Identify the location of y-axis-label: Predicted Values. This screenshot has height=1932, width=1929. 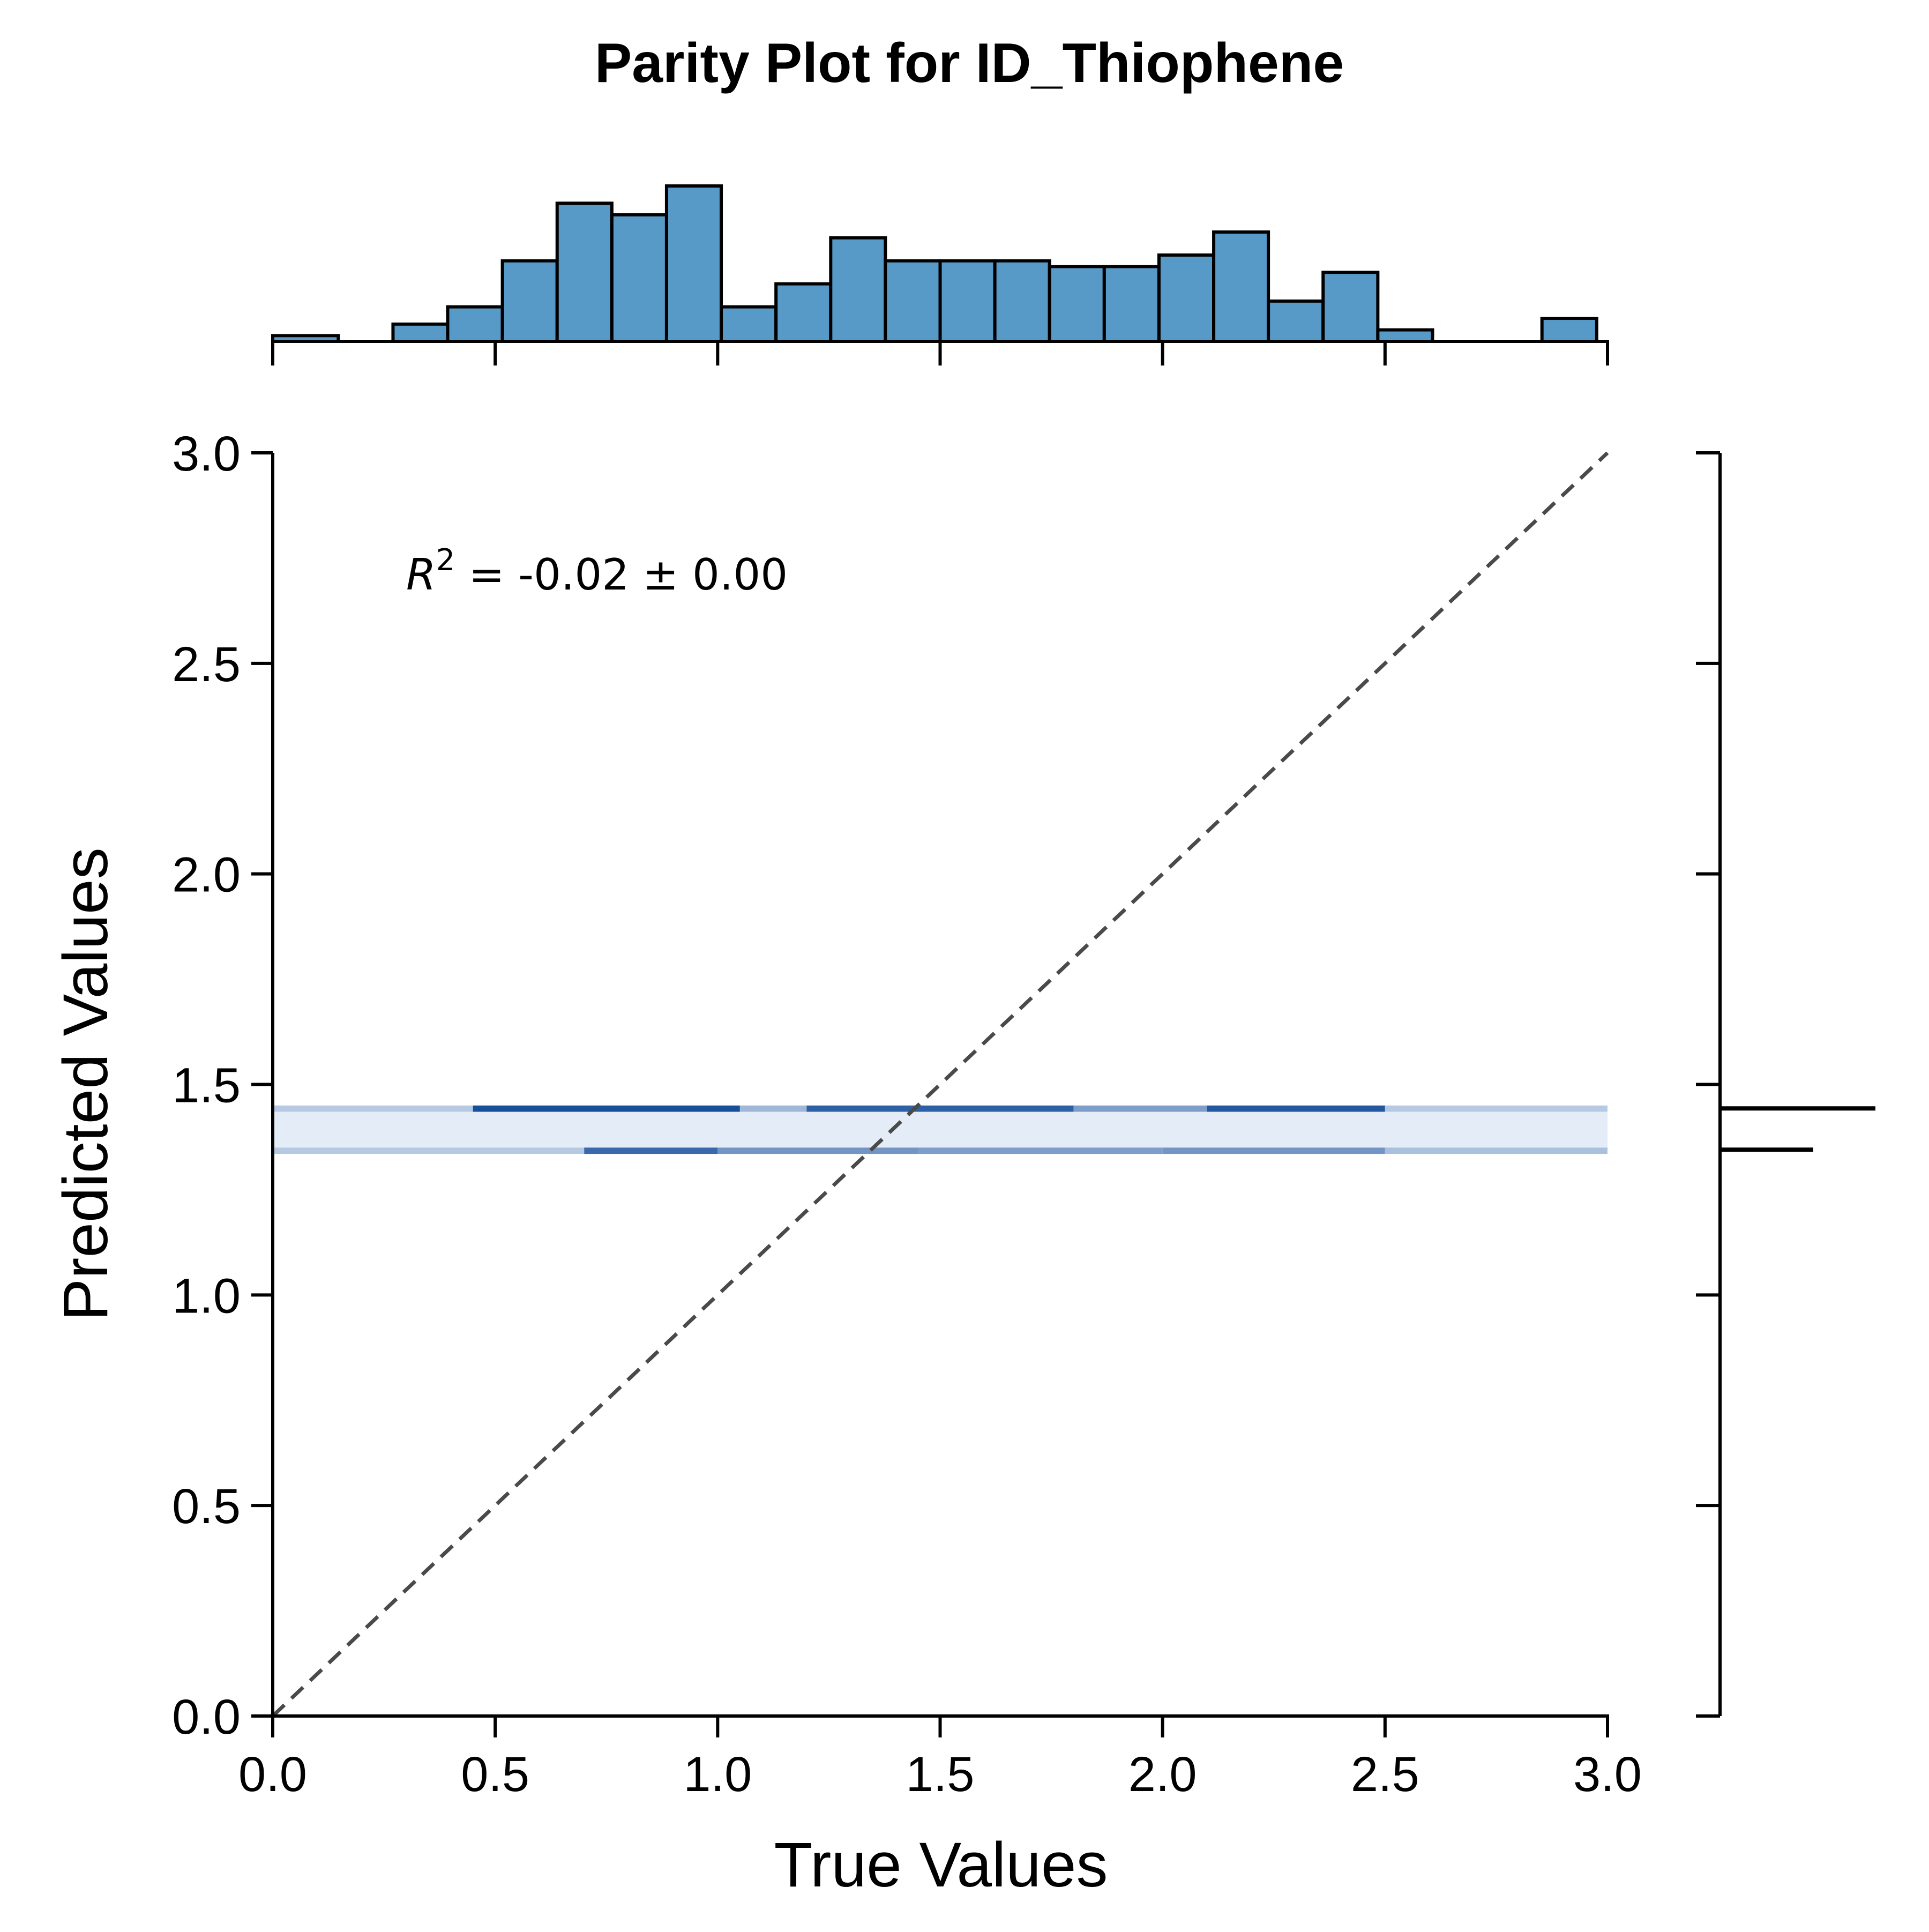
(86, 1084).